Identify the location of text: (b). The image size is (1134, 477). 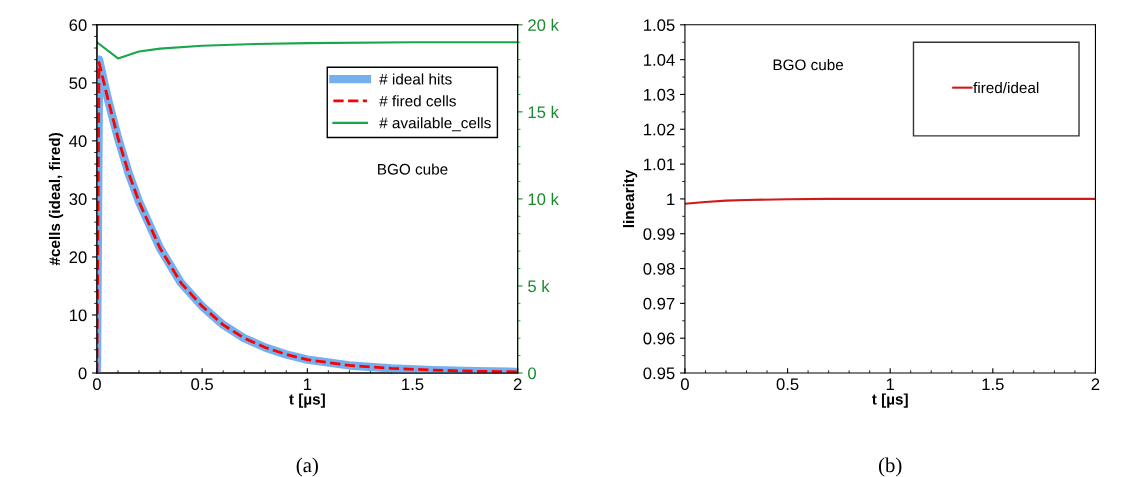
(890, 467).